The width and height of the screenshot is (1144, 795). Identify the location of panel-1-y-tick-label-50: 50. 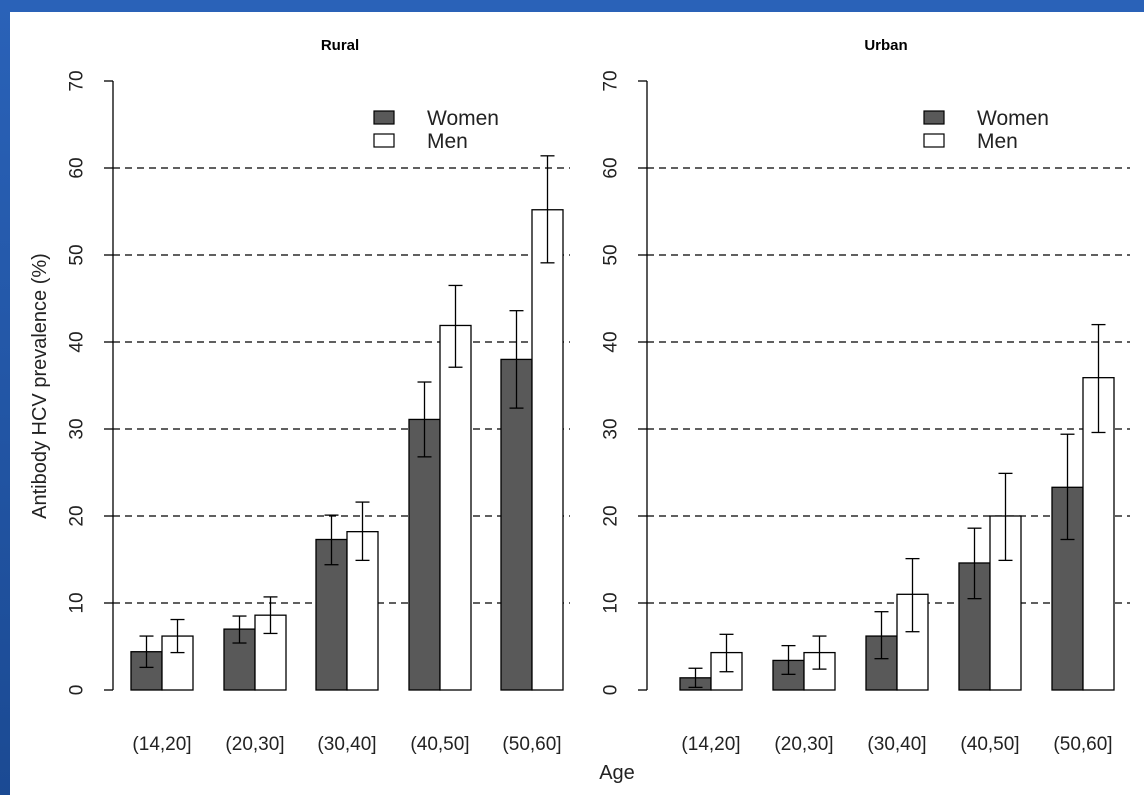
(77, 254).